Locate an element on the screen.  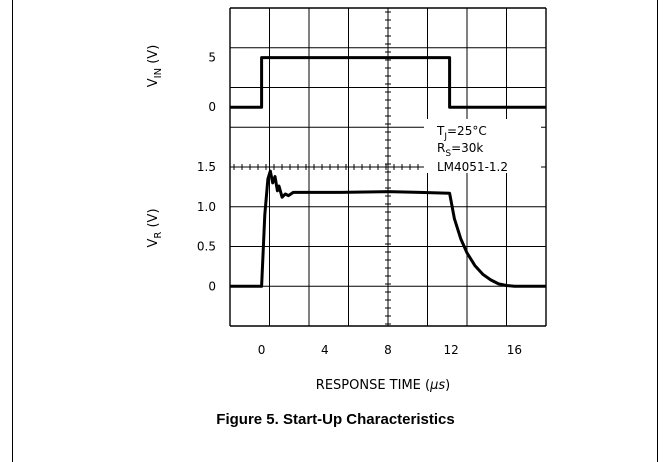
vr-trace is located at coordinates (388, 228).